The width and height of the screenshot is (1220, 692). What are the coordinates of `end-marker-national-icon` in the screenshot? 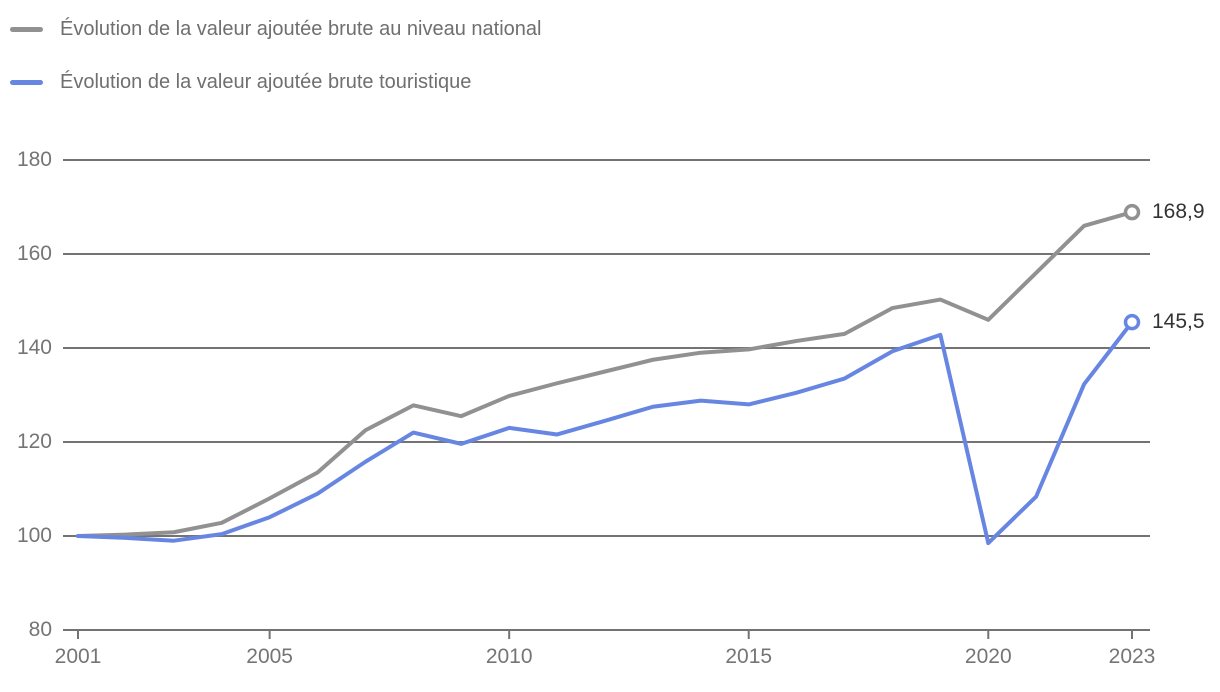 It's located at (1132, 212).